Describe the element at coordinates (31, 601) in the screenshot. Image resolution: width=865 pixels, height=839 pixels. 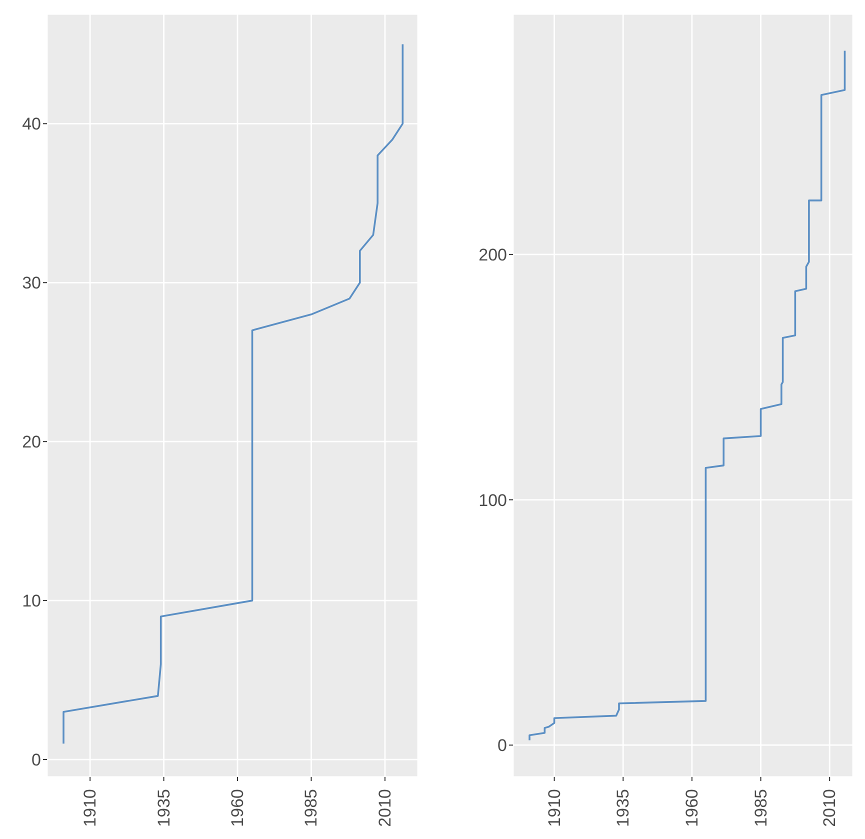
I see `y-tick-label: 10` at that location.